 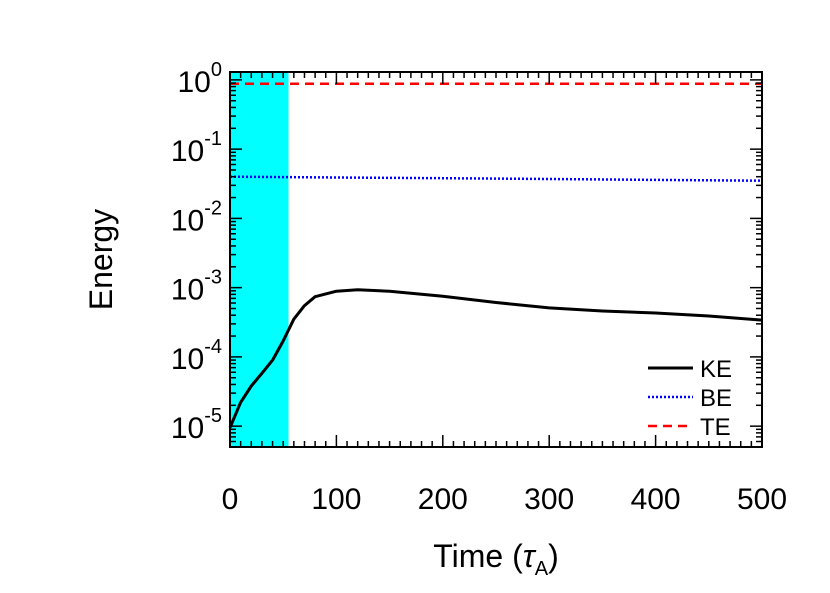 What do you see at coordinates (213, 278) in the screenshot?
I see `y-tick-exponent: -3` at bounding box center [213, 278].